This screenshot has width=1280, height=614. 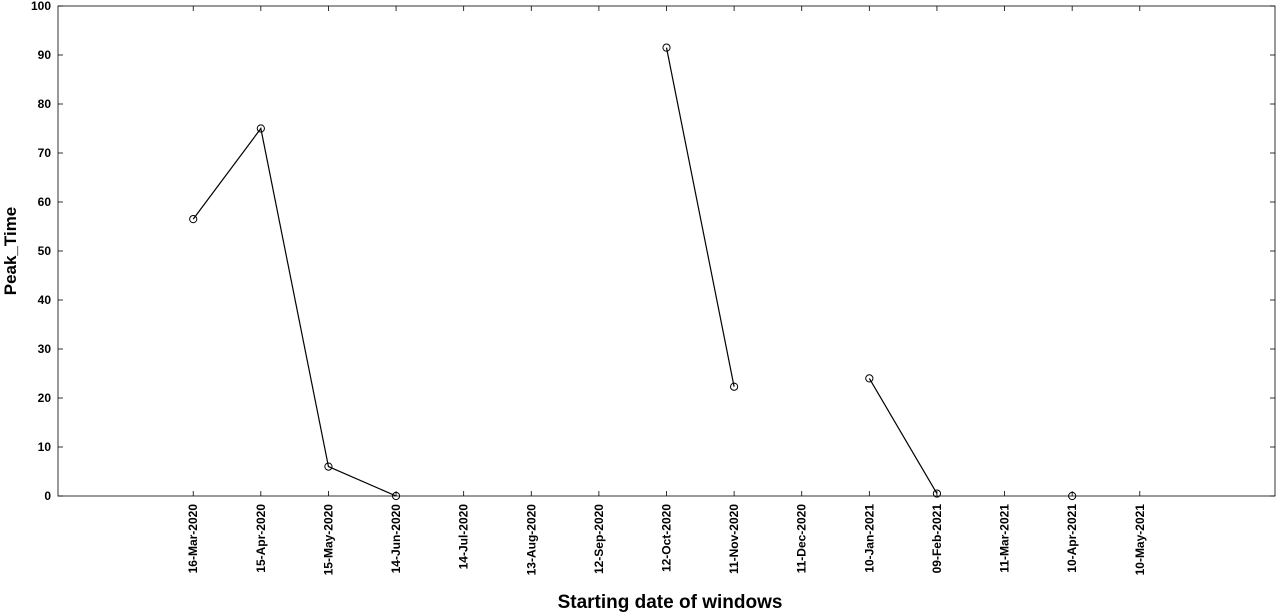 I want to click on x-axis-label: Starting date of windows, so click(x=670, y=602).